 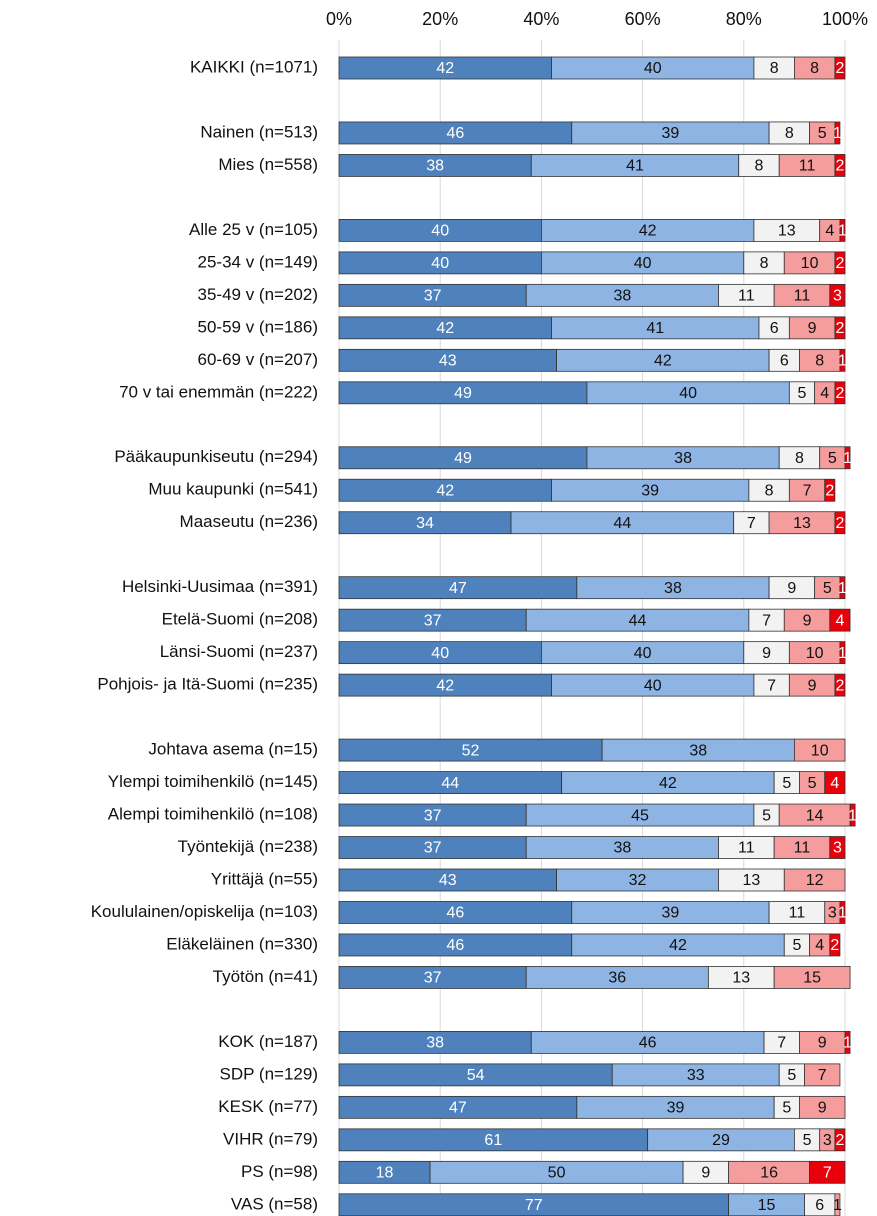 What do you see at coordinates (655, 328) in the screenshot?
I see `data-label: 41` at bounding box center [655, 328].